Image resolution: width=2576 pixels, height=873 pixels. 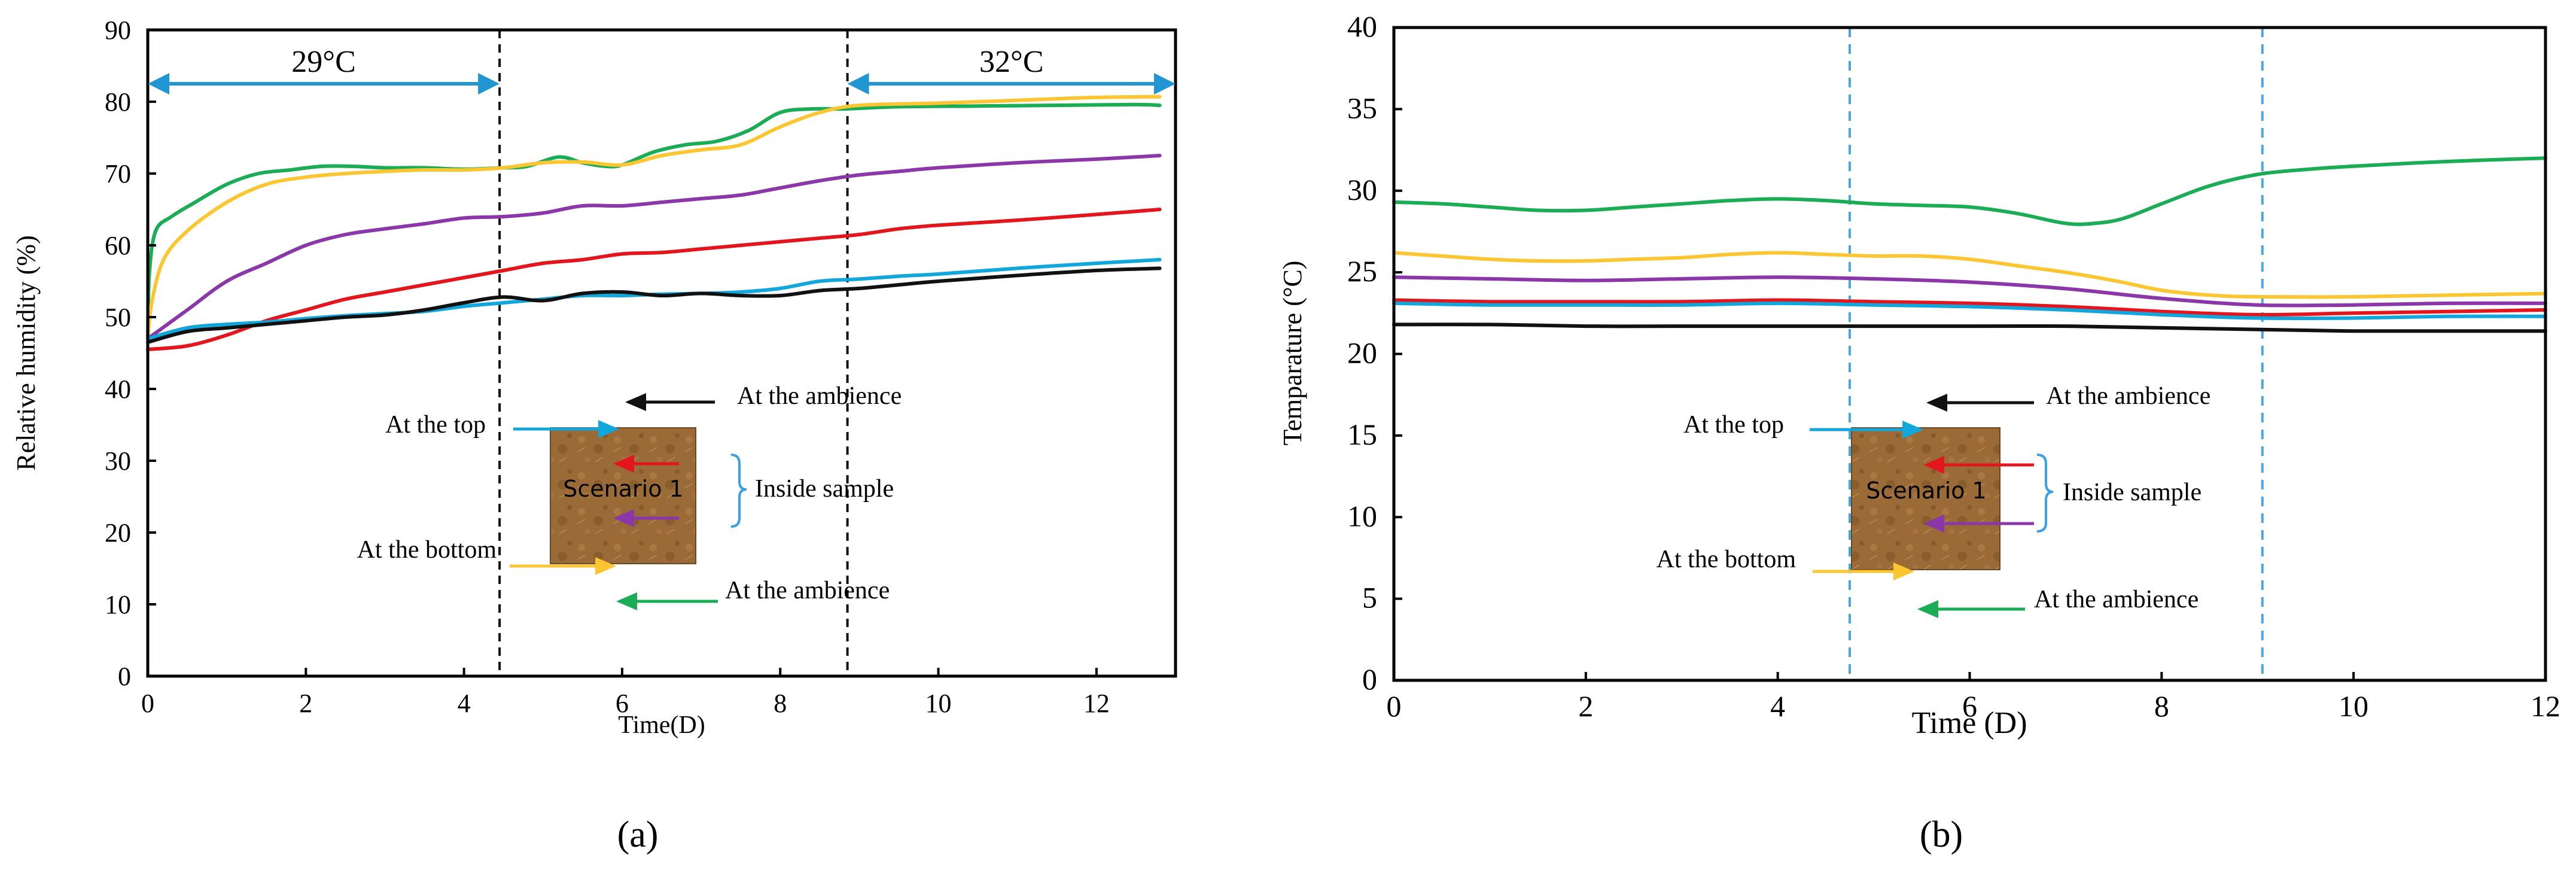 I want to click on y-axis-ticks: 0 10 20 30 40 50 60 70 80 90, so click(x=130, y=353).